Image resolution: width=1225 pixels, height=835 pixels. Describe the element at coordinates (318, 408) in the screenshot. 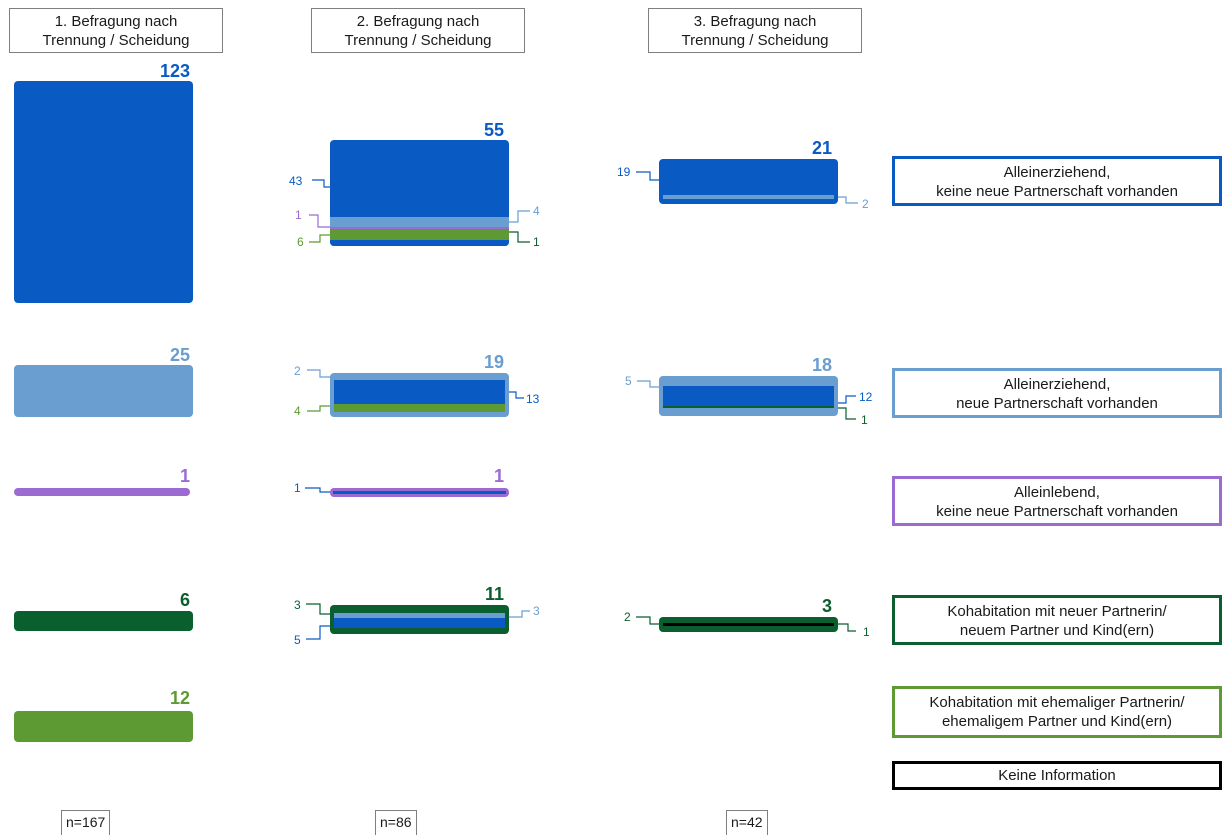

I see `w2-bracket-4b` at that location.